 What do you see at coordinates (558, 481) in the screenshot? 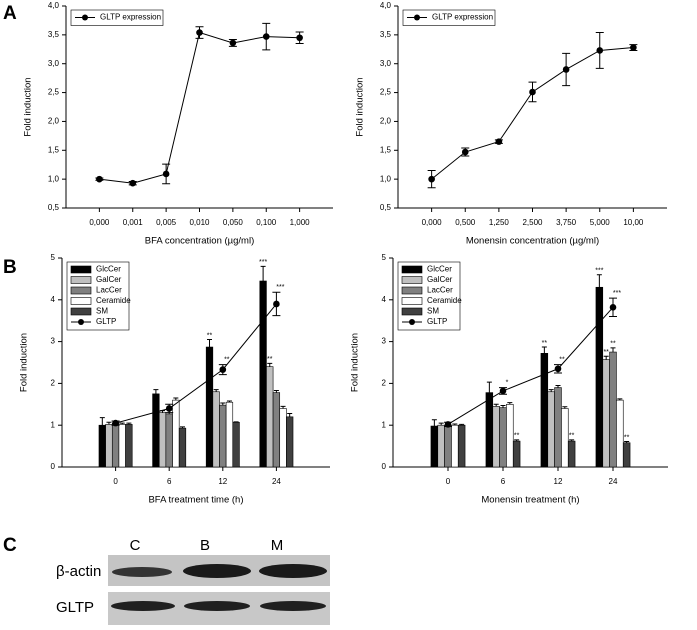
I see `x-tick-label: 12` at bounding box center [558, 481].